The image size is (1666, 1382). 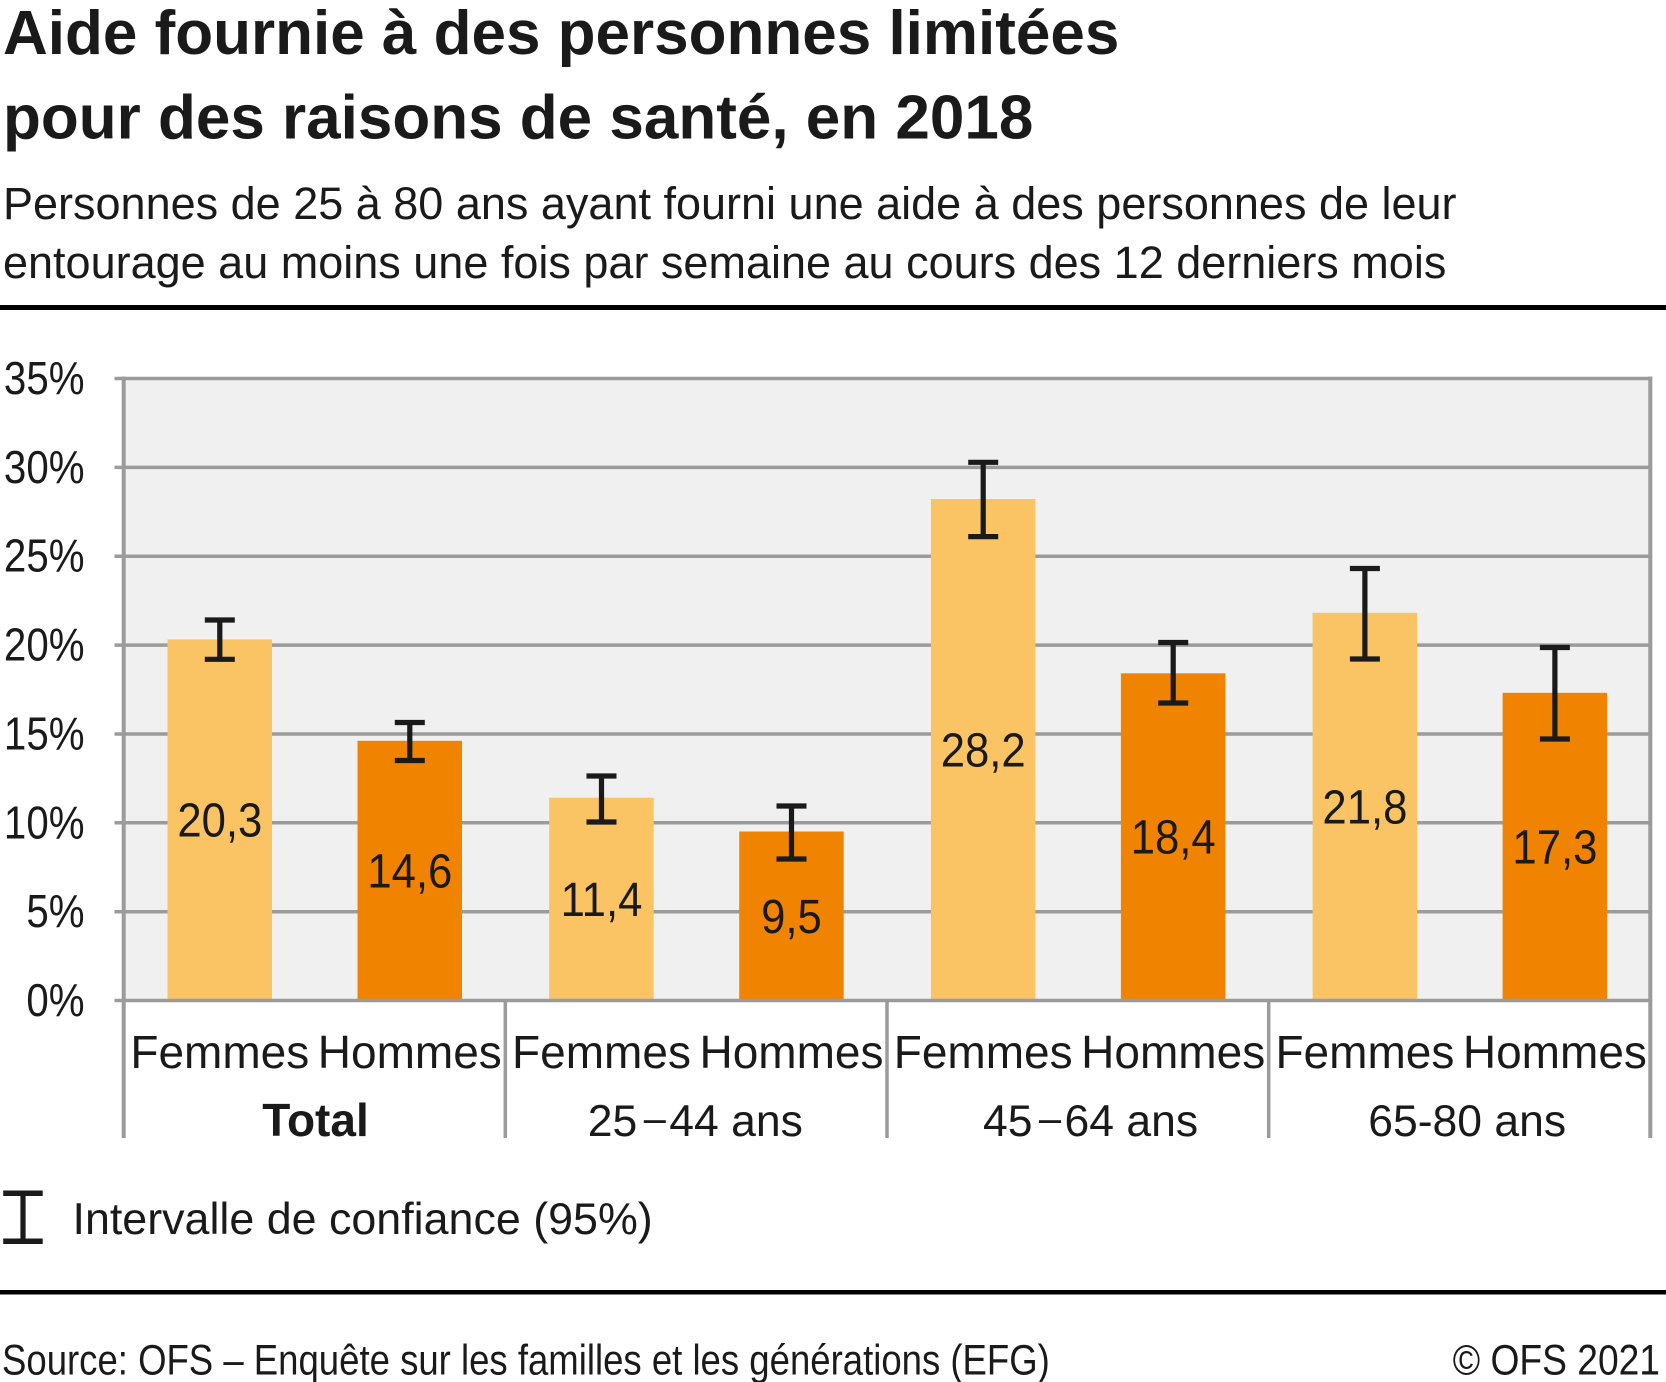 I want to click on svg-text: 5%, so click(x=55, y=912).